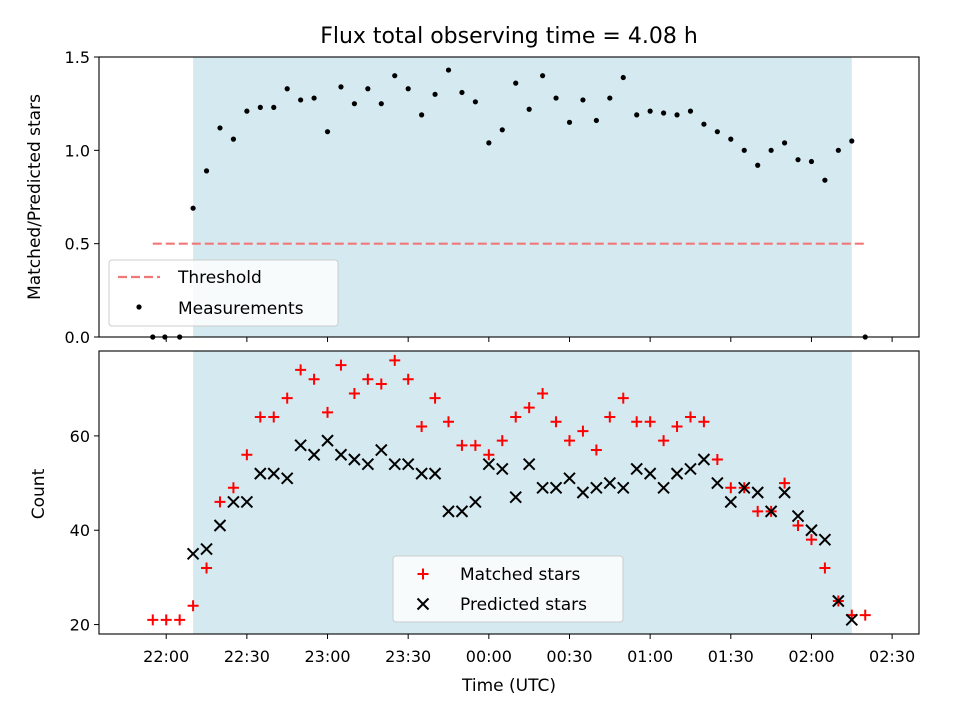 Image resolution: width=960 pixels, height=720 pixels. Describe the element at coordinates (80, 625) in the screenshot. I see `bottom-y-tick-label: 20` at that location.